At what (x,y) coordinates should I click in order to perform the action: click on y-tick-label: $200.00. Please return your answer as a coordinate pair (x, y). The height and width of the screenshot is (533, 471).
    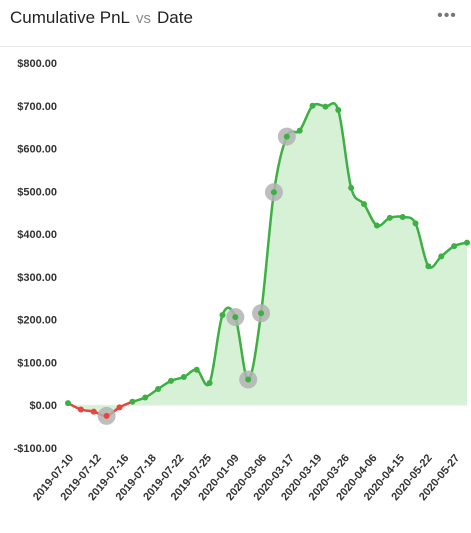
    Looking at the image, I should click on (37, 321).